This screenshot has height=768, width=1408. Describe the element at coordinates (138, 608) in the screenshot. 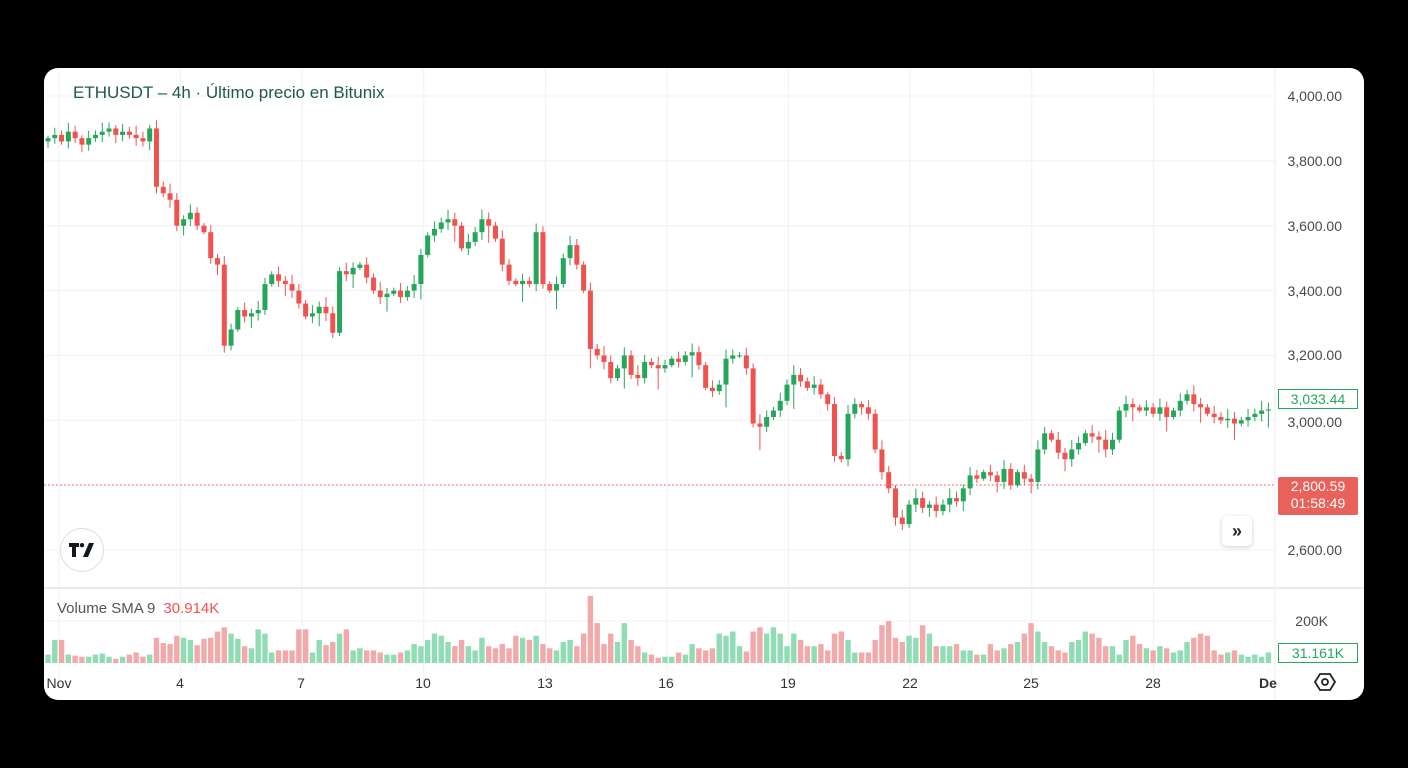

I see `volume-legend: Volume SMA 9 30.914K` at that location.